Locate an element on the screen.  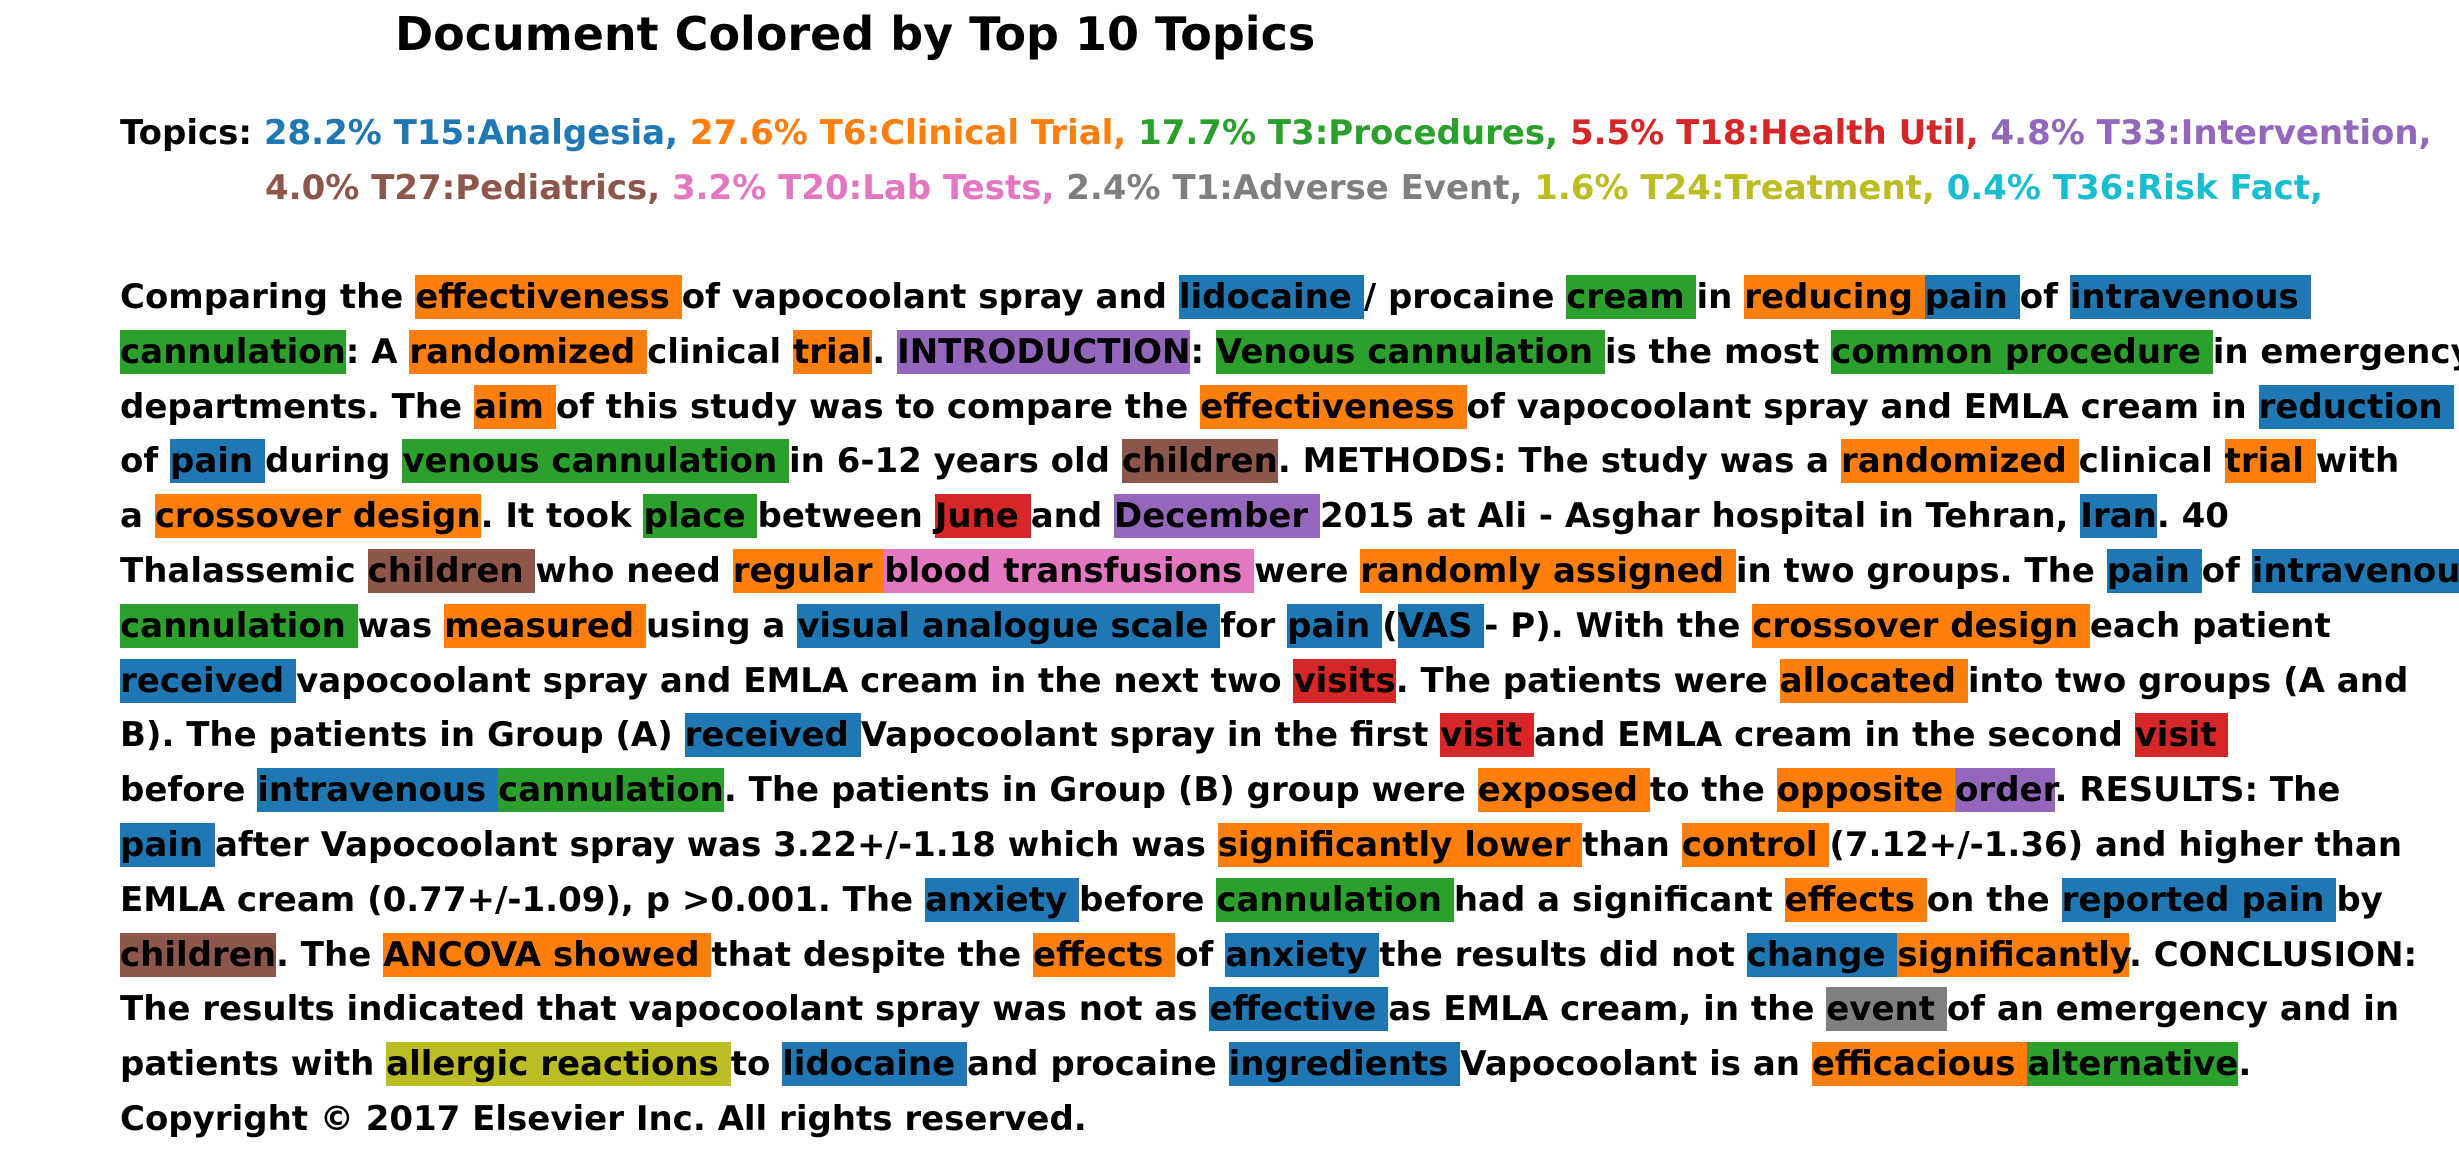
text-segment: were is located at coordinates (1307, 571).